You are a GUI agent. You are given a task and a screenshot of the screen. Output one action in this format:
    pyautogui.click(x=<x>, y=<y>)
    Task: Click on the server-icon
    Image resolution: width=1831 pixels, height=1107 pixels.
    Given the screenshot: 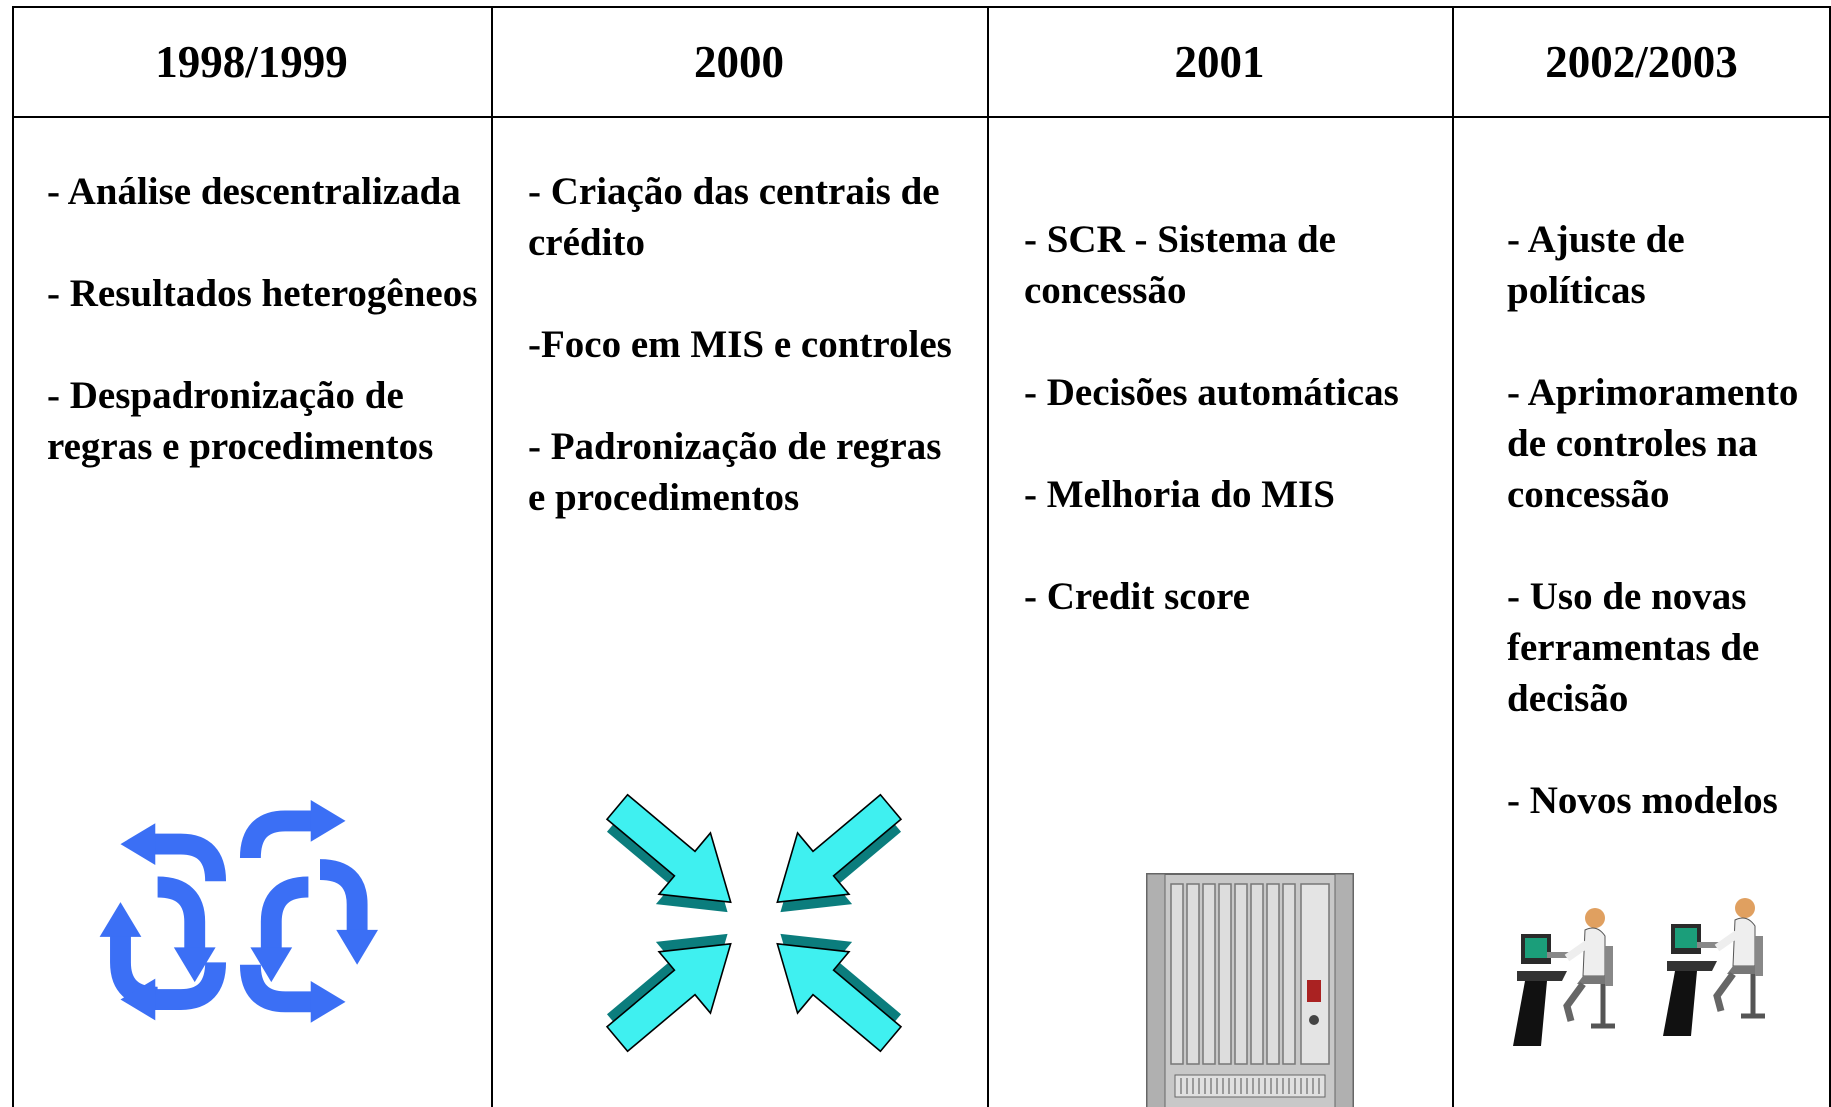 What is the action you would take?
    pyautogui.click(x=1250, y=990)
    